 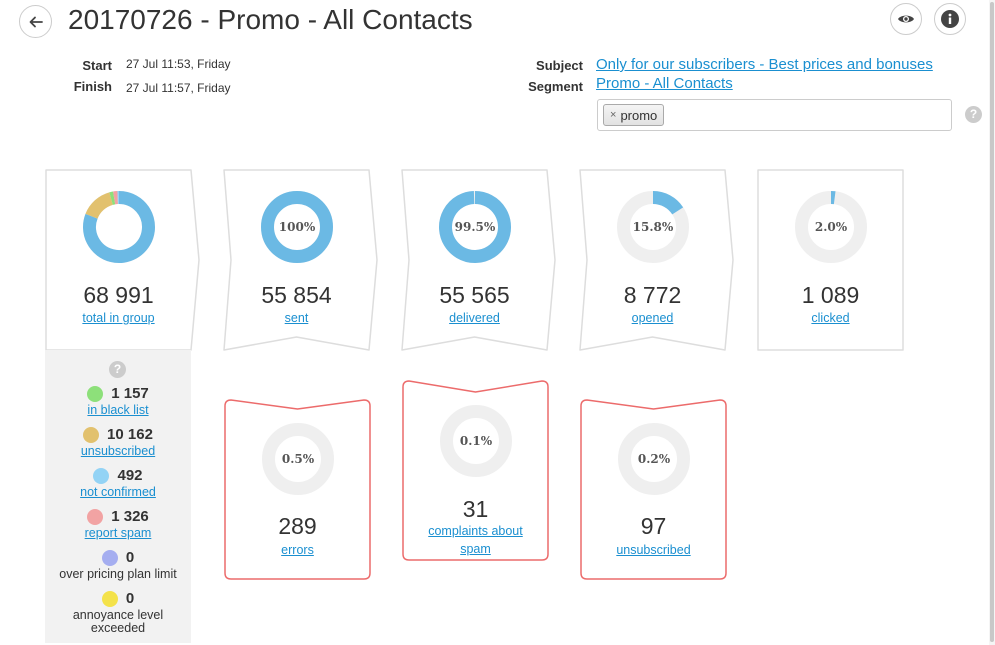 I want to click on preview-button, so click(x=906, y=19).